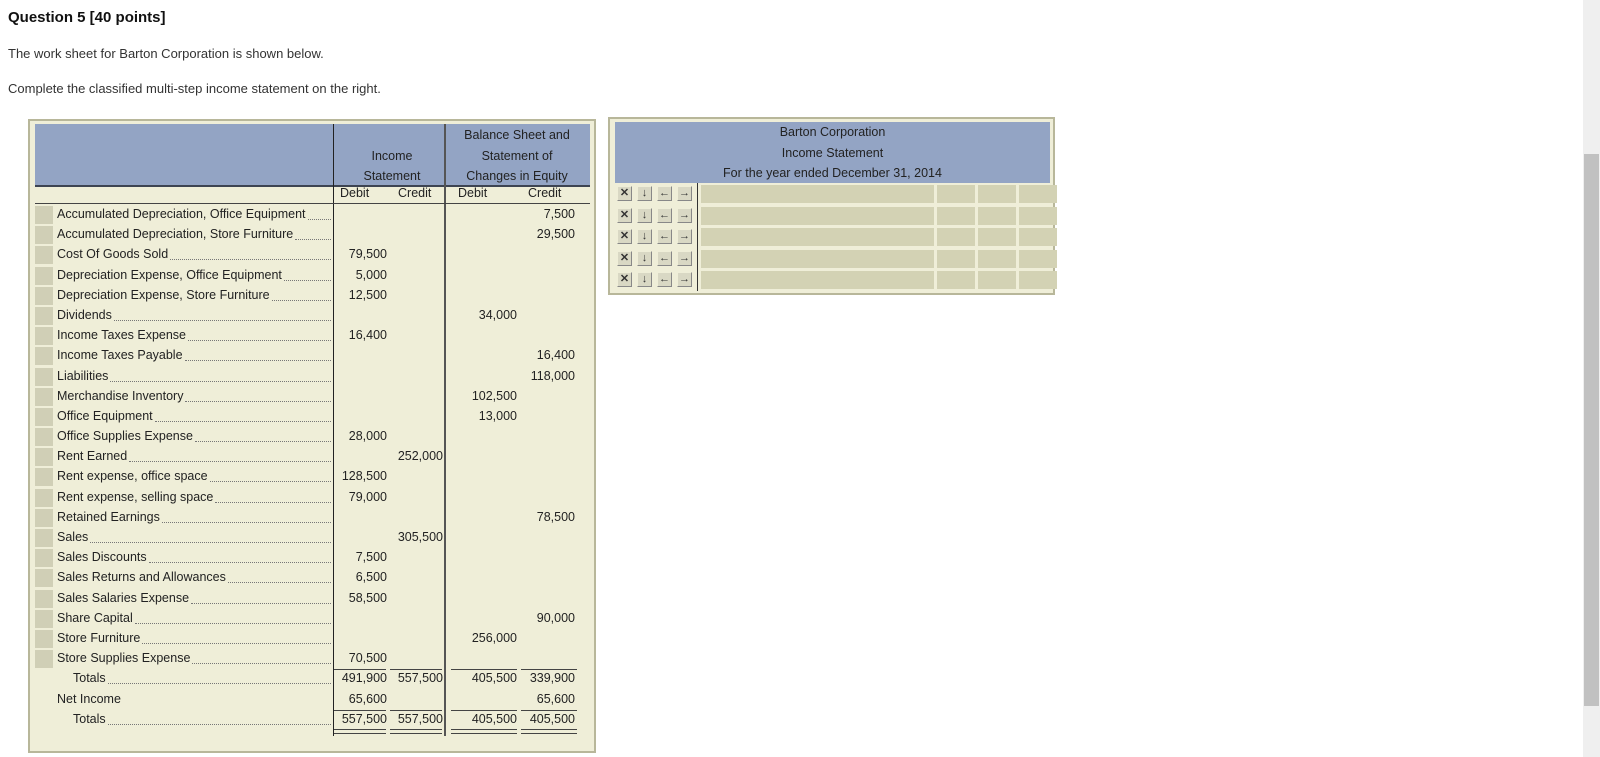  What do you see at coordinates (163, 294) in the screenshot?
I see `account-name: Depreciation Expense, Store Furniture` at bounding box center [163, 294].